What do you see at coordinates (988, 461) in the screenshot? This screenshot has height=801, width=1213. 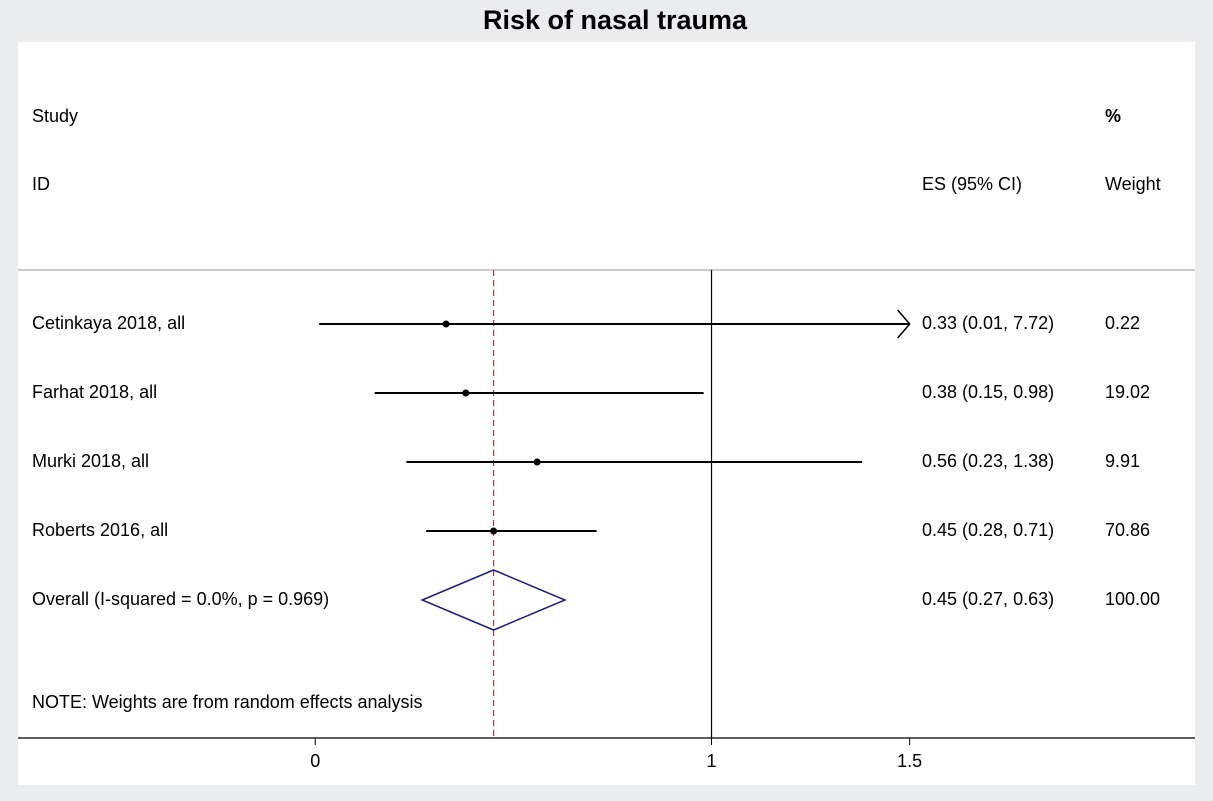 I see `ci-label: 0.56 (0.23, 1.38)` at bounding box center [988, 461].